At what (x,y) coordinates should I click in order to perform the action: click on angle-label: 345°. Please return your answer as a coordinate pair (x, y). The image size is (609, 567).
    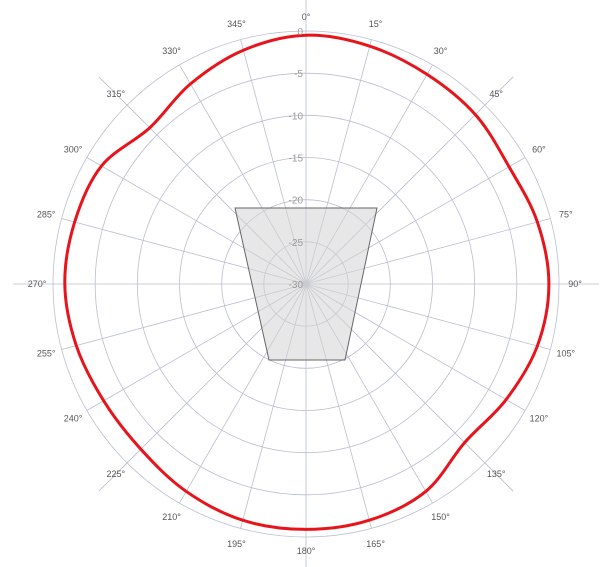
    Looking at the image, I should click on (236, 24).